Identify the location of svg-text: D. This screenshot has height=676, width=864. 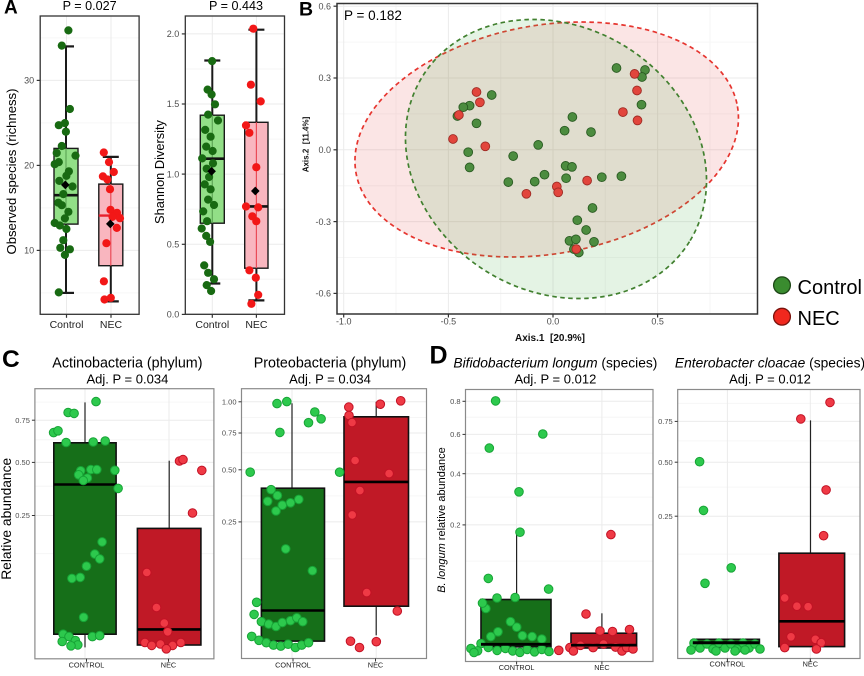
(439, 356).